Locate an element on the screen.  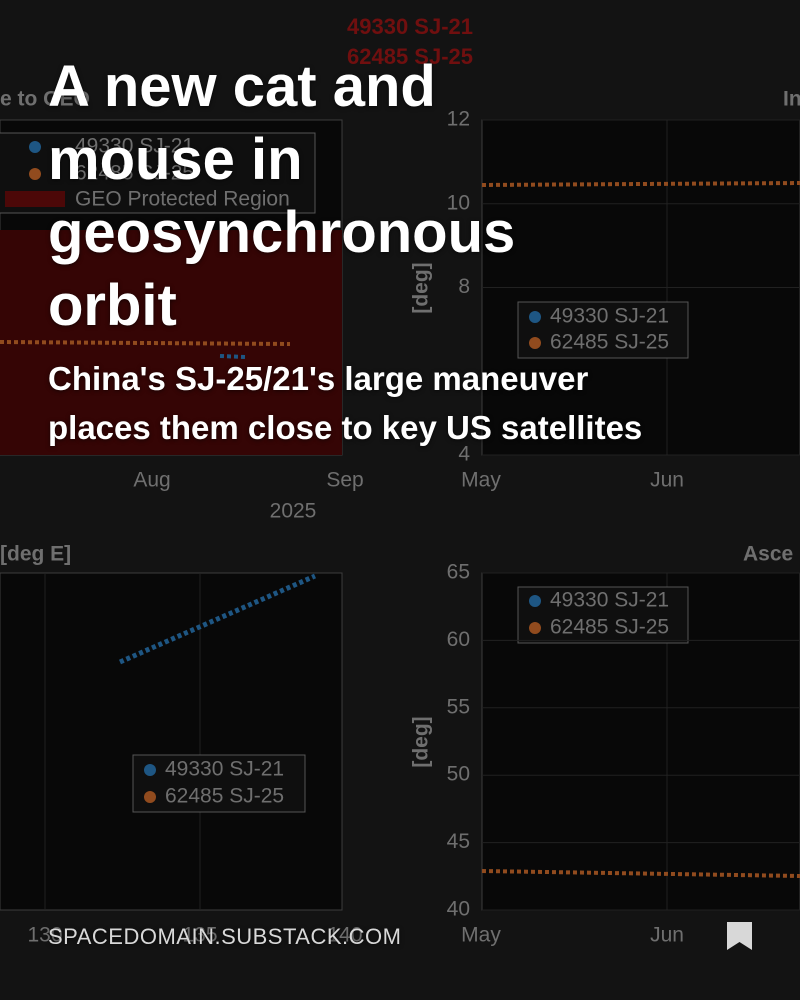
y-tick-label: 4 is located at coordinates (464, 454).